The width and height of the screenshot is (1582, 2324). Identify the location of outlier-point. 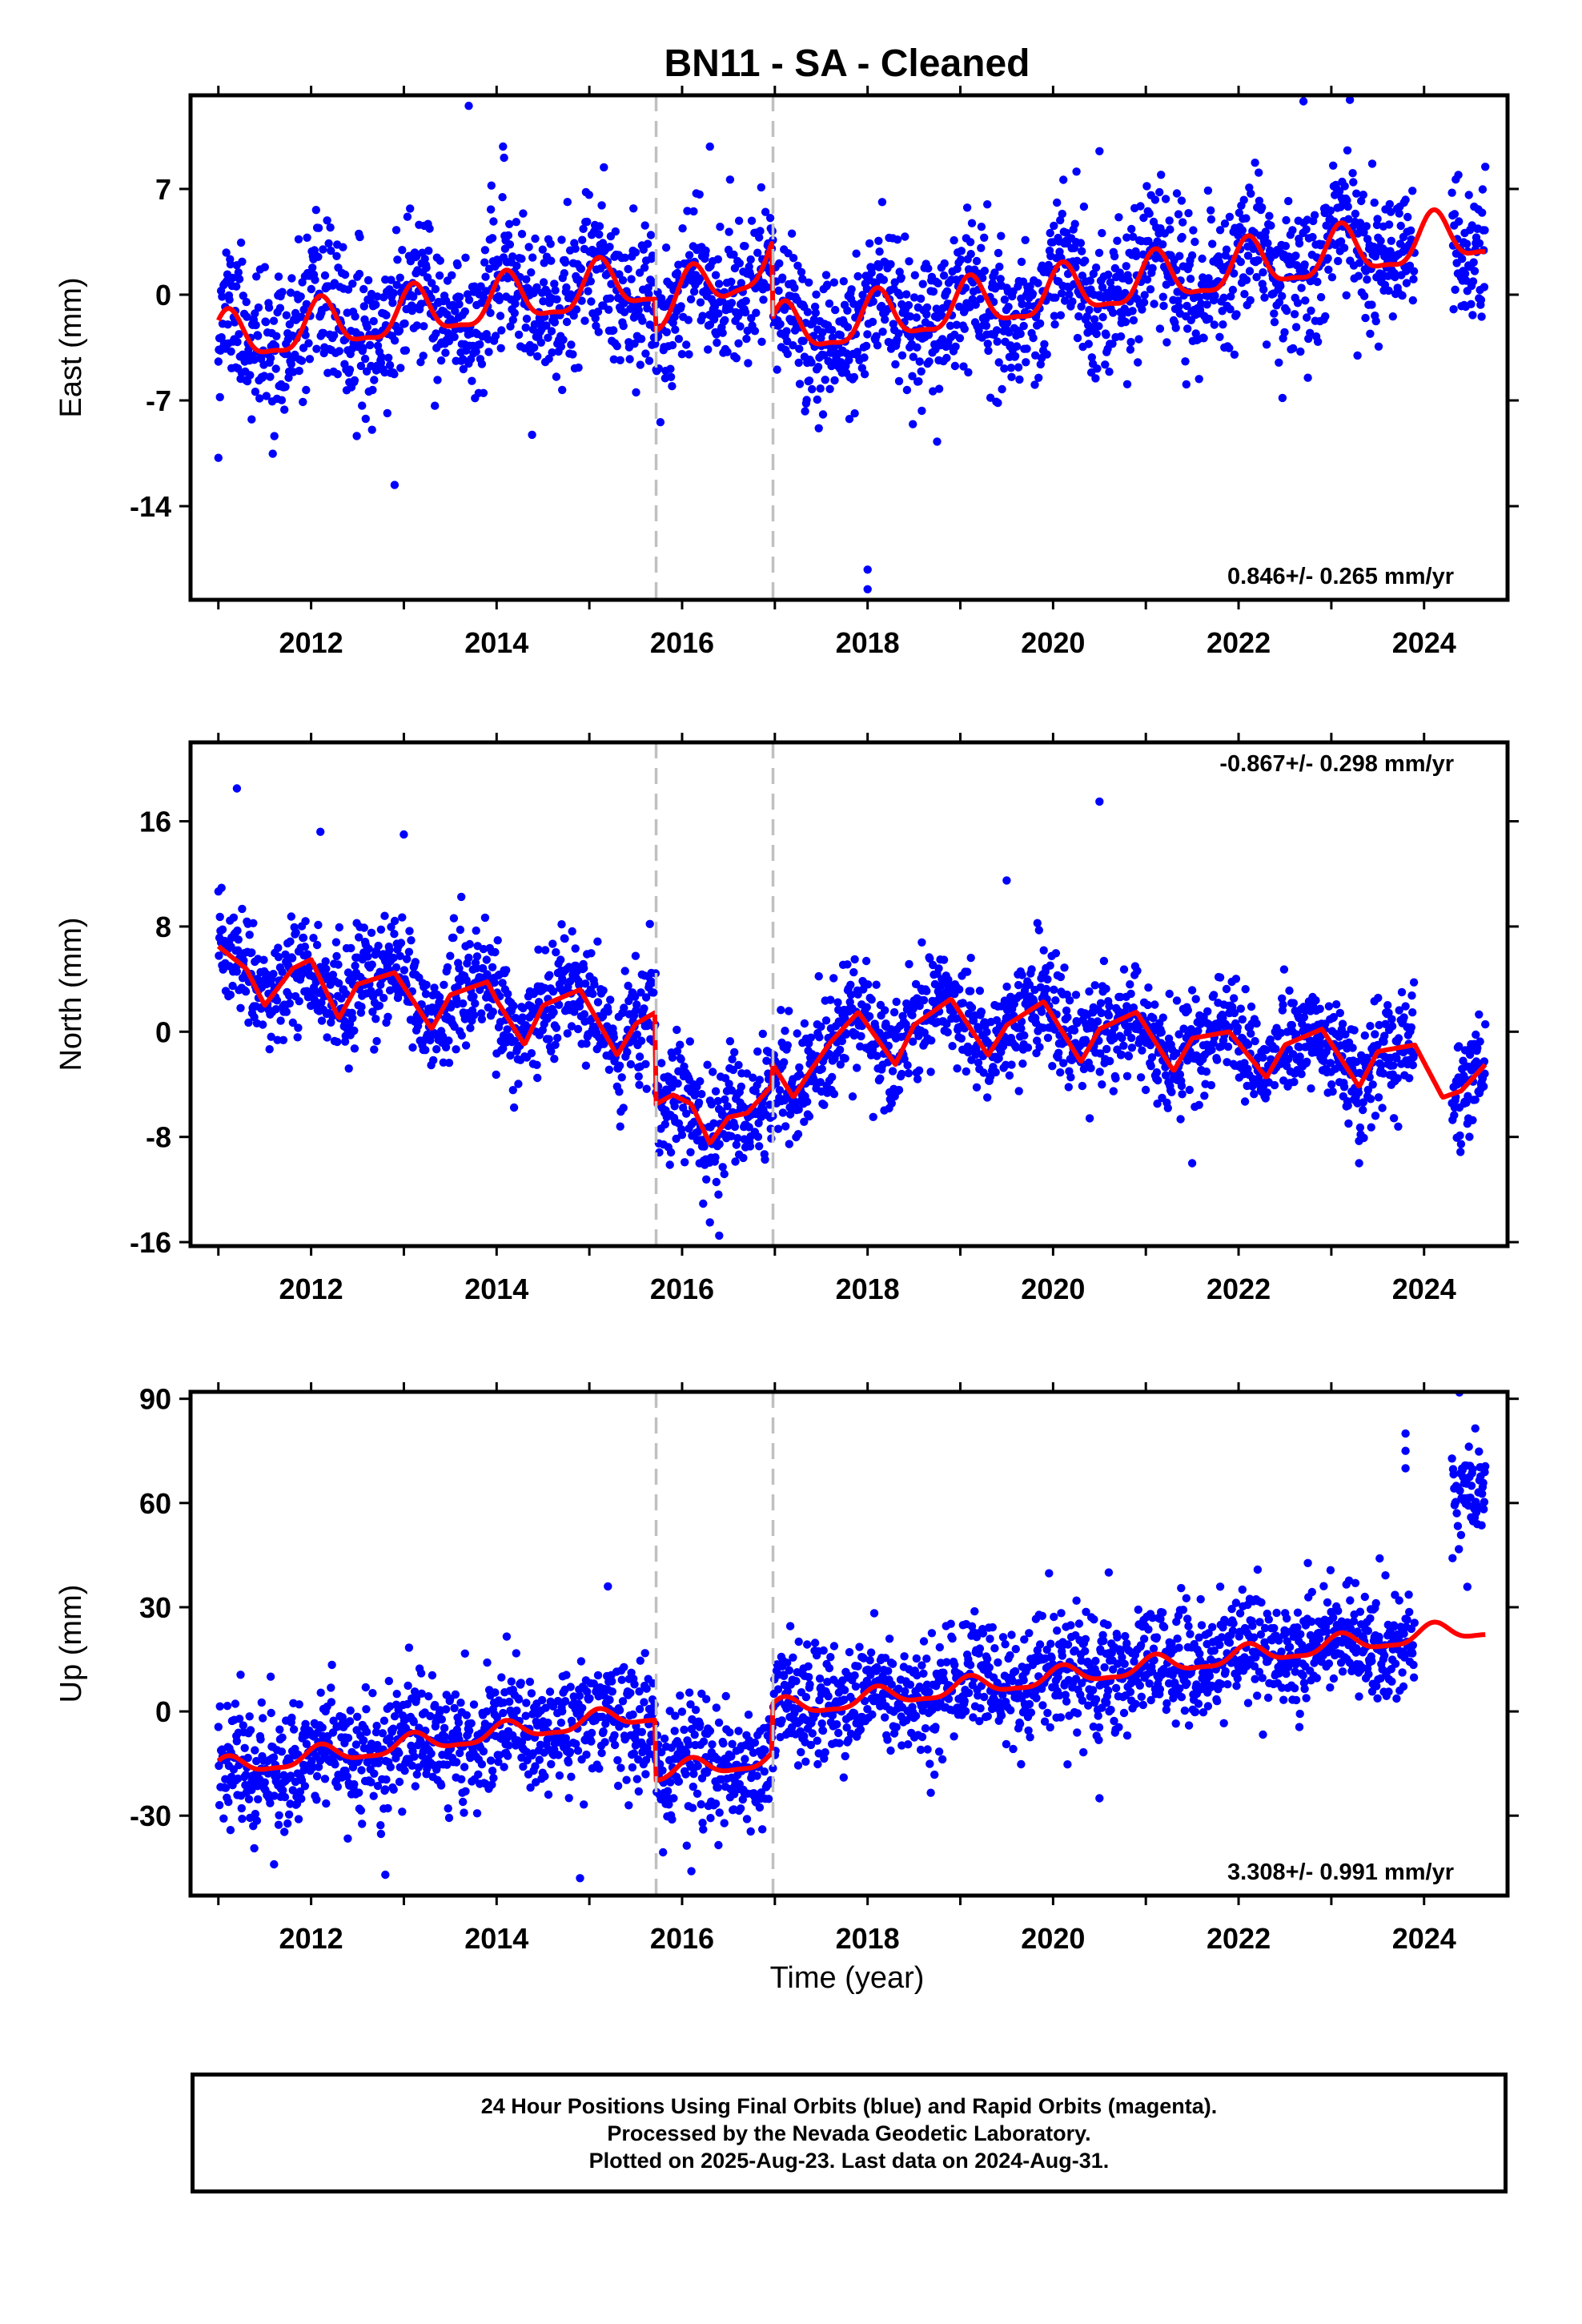
(404, 834).